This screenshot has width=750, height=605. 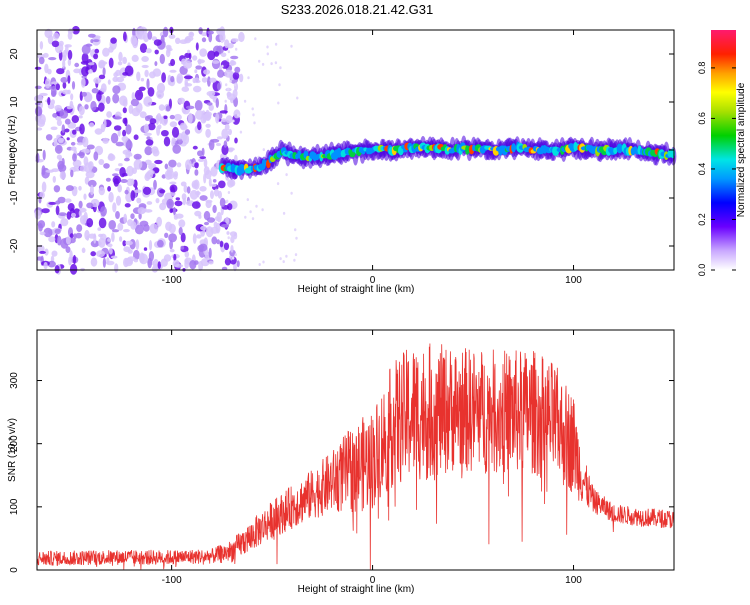 I want to click on colorbar-tick-label: 0.8, so click(x=702, y=68).